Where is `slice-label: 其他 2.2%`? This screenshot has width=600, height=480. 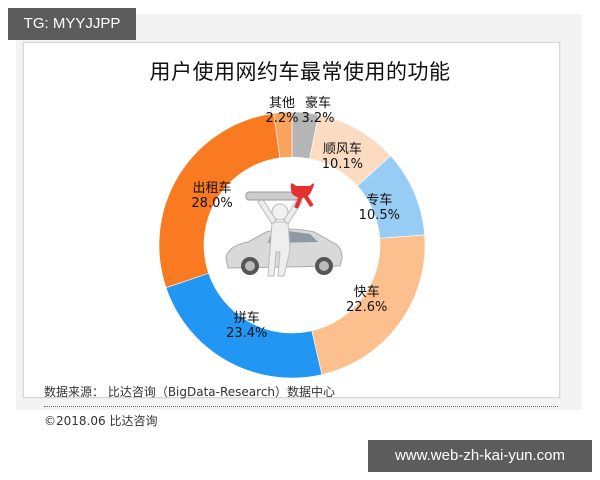
slice-label: 其他 2.2% is located at coordinates (281, 111).